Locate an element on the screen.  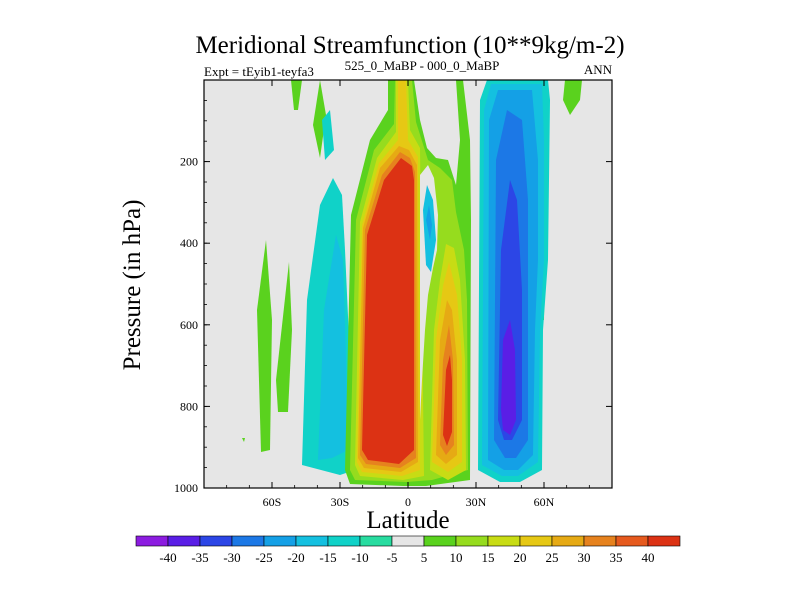
y-axis-label: Pressure (in hPa) is located at coordinates (132, 285).